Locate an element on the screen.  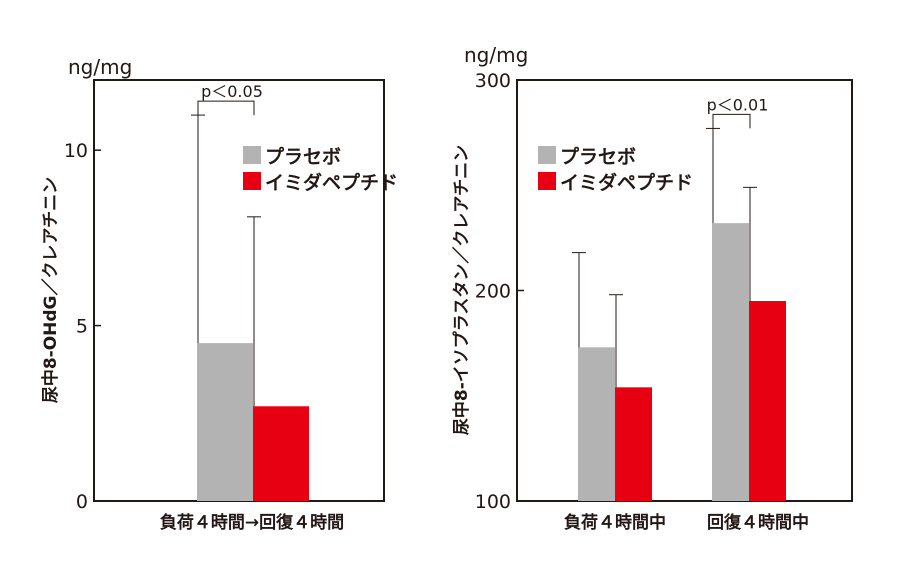
y-ticks-right: 100 200 300 is located at coordinates (499, 291).